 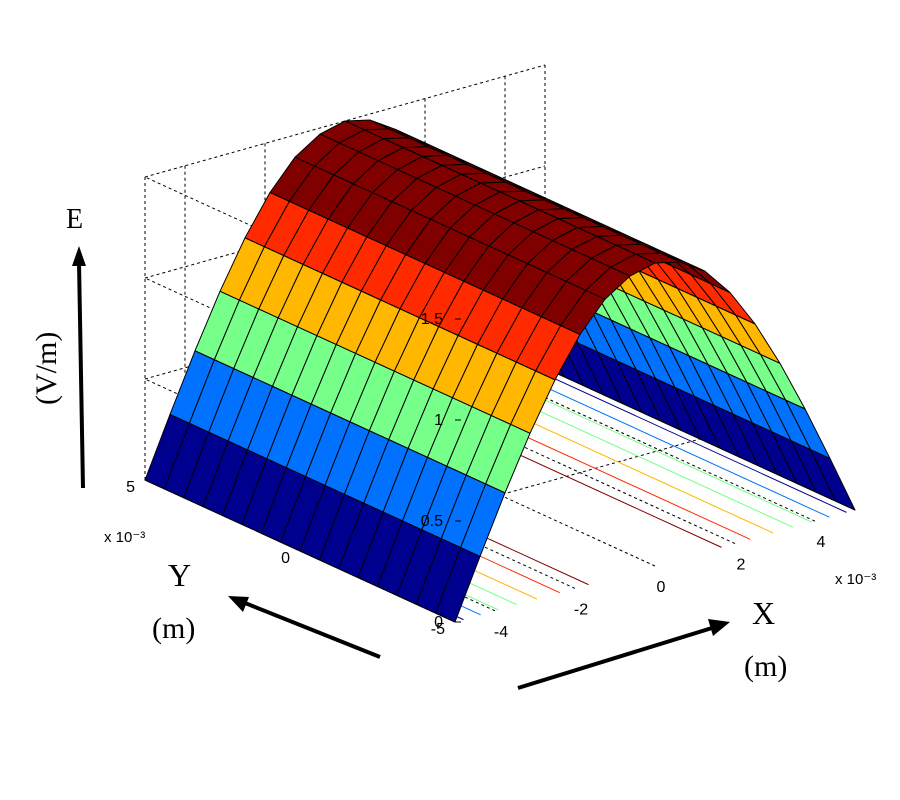 I want to click on y-axis-label: Y, so click(x=179, y=575).